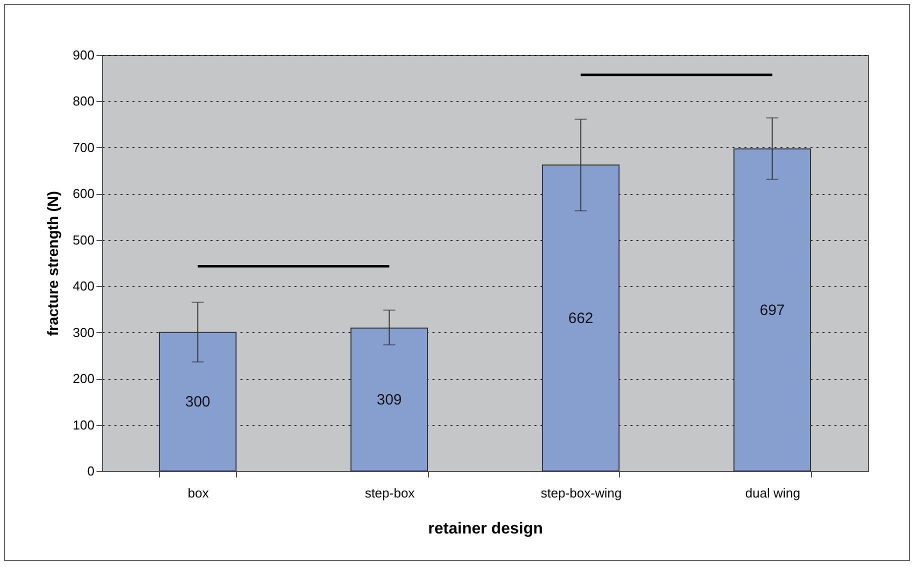 The height and width of the screenshot is (567, 916). Describe the element at coordinates (581, 319) in the screenshot. I see `data-label: 662` at that location.